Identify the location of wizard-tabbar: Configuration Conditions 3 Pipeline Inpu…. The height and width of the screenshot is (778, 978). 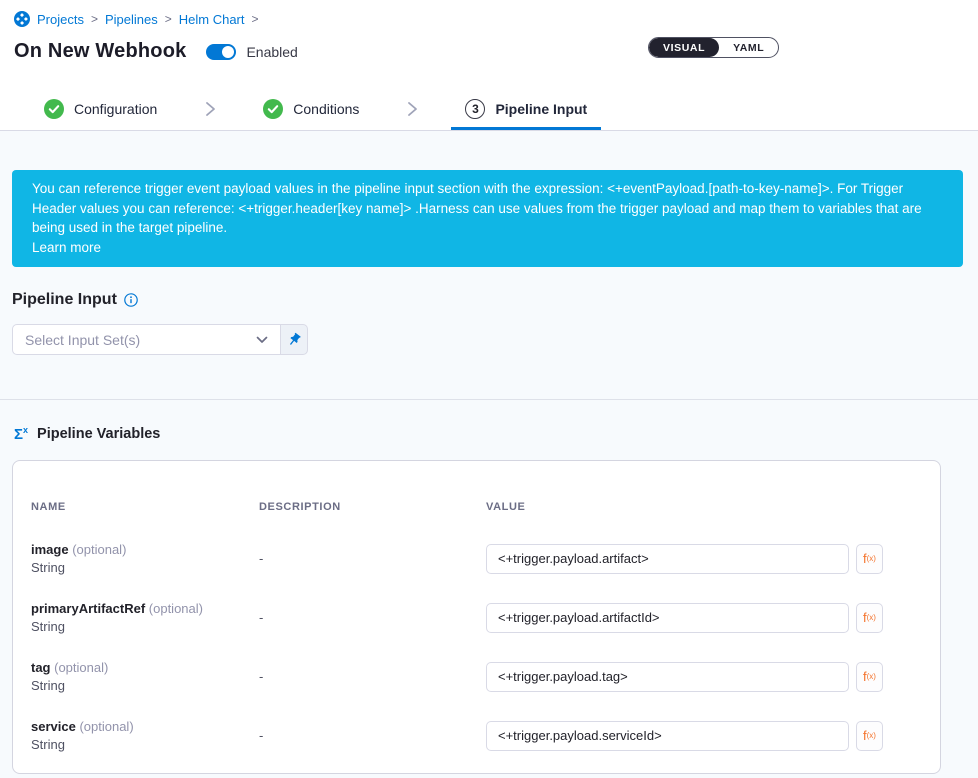
(489, 109).